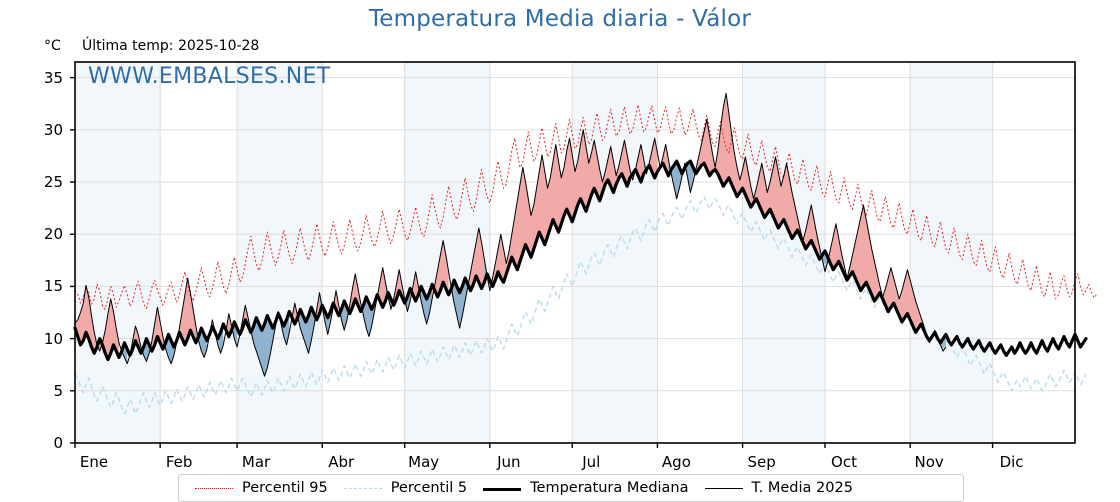 The image size is (1120, 502). Describe the element at coordinates (53, 286) in the screenshot. I see `y-axis-tick-label: 15` at that location.